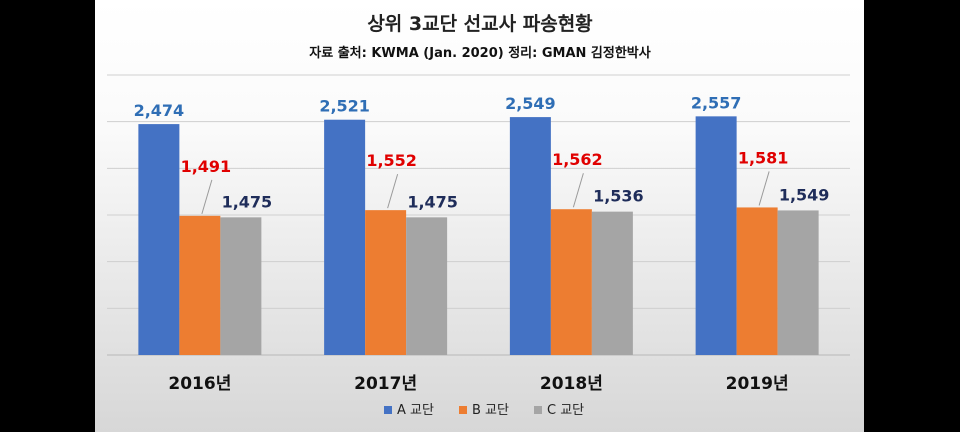  Describe the element at coordinates (385, 384) in the screenshot. I see `category-label: 2017년` at that location.